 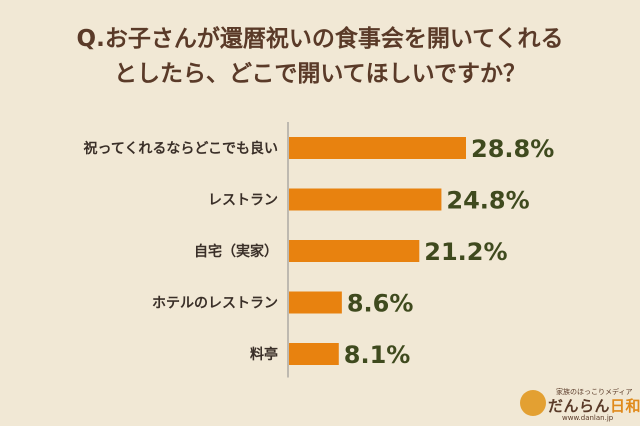 What do you see at coordinates (588, 418) in the screenshot?
I see `logo-url: www.danlan.jp` at bounding box center [588, 418].